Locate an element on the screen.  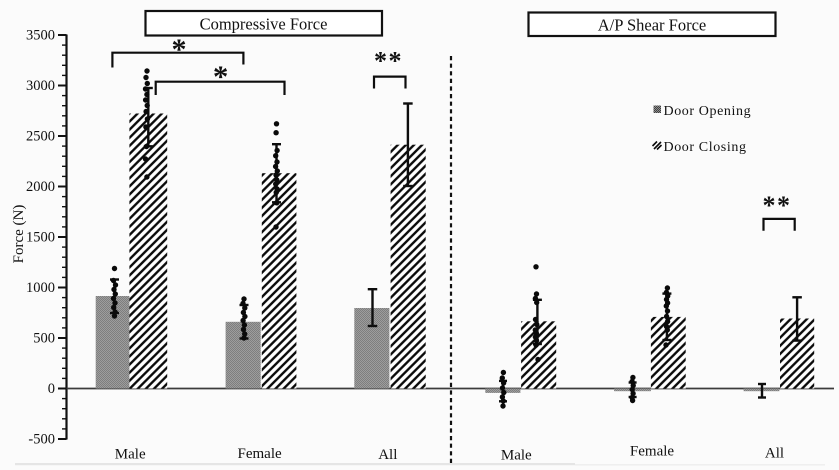
svg-text: 3500 is located at coordinates (40, 36).